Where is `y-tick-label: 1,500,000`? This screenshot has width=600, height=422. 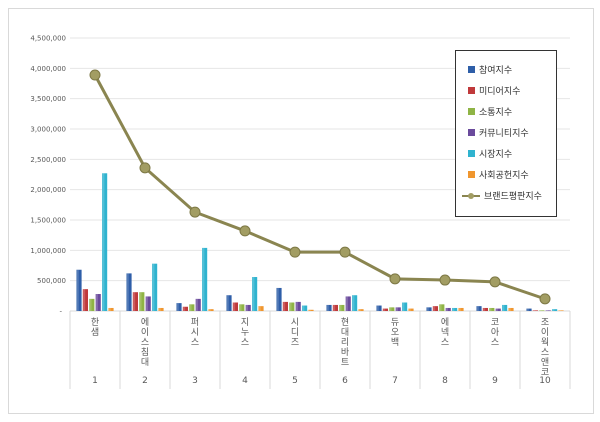 y-tick-label: 1,500,000 is located at coordinates (48, 221).